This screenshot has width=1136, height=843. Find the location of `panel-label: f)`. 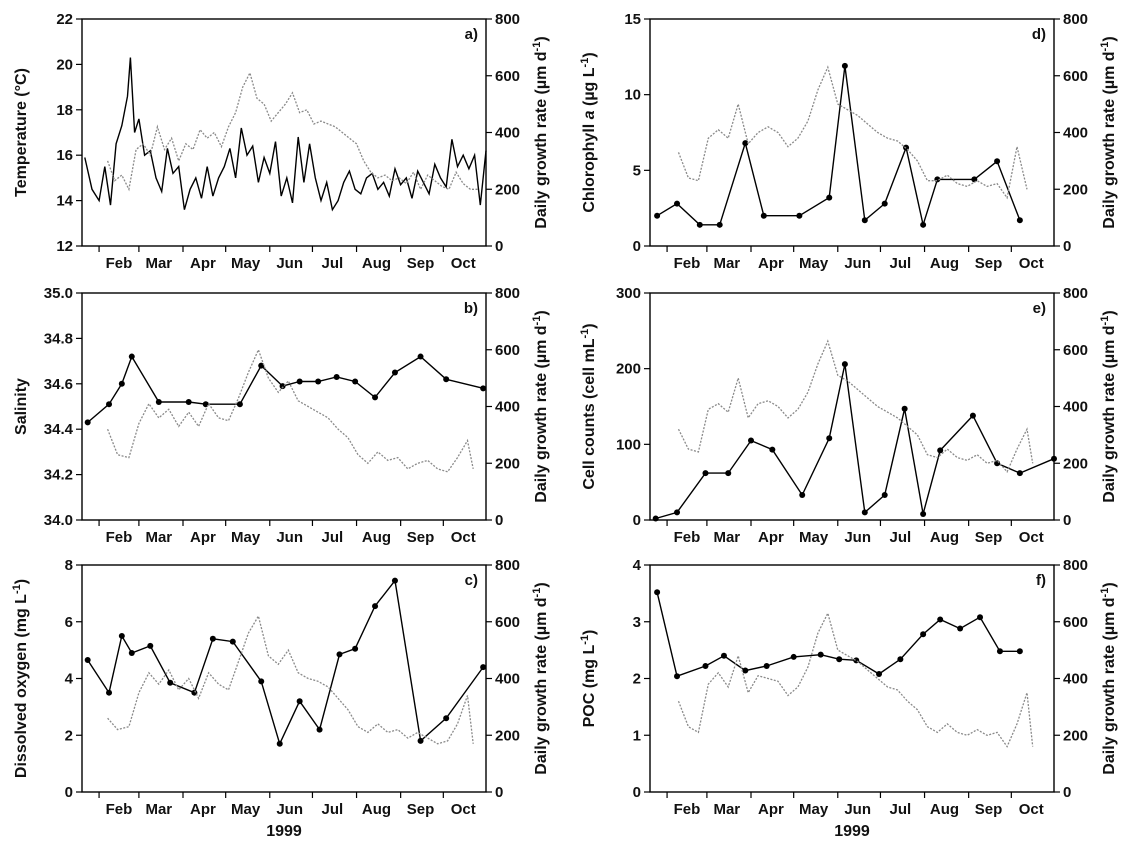

panel-label: f) is located at coordinates (1041, 580).